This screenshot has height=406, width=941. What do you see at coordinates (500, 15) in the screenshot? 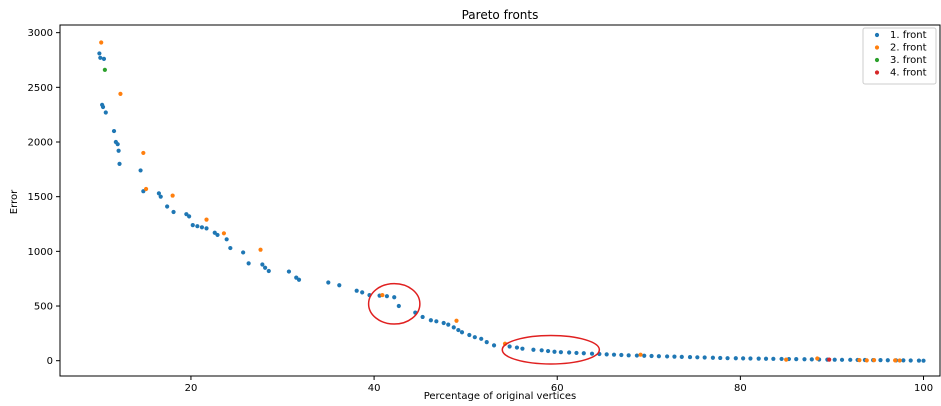
I see `chart-title: Pareto fronts` at bounding box center [500, 15].